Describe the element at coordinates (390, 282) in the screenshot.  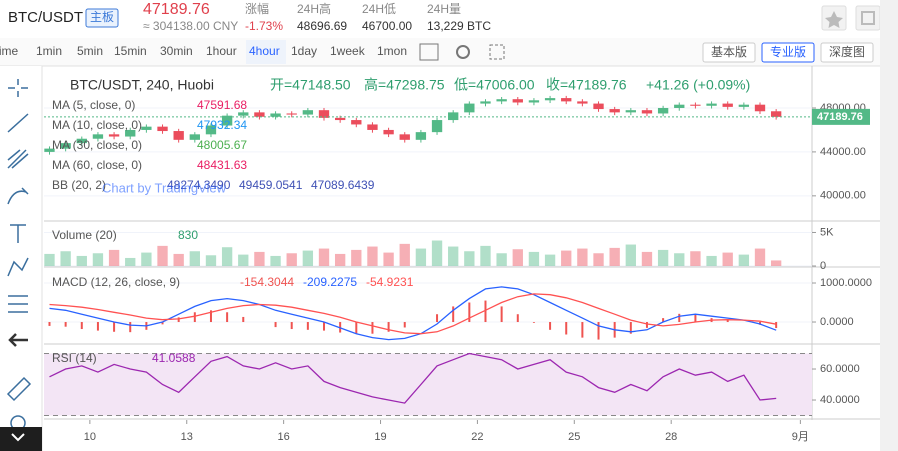
I see `indicator-value: -54.9231` at that location.